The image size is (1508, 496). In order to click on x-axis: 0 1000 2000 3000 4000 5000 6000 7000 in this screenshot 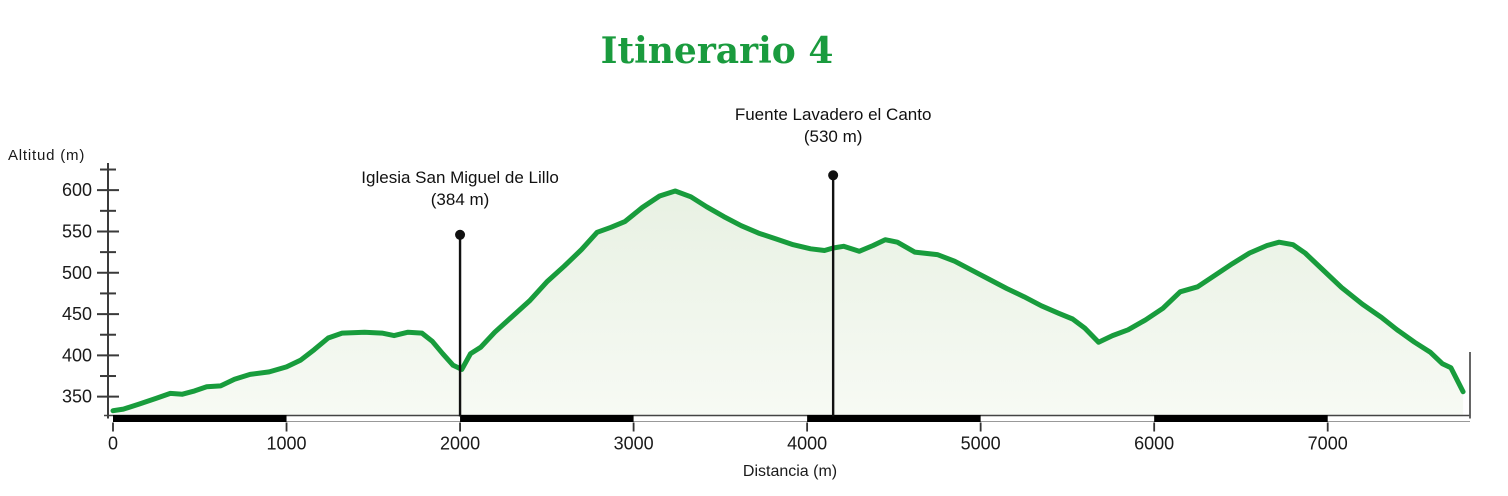, I will do `click(787, 434)`.